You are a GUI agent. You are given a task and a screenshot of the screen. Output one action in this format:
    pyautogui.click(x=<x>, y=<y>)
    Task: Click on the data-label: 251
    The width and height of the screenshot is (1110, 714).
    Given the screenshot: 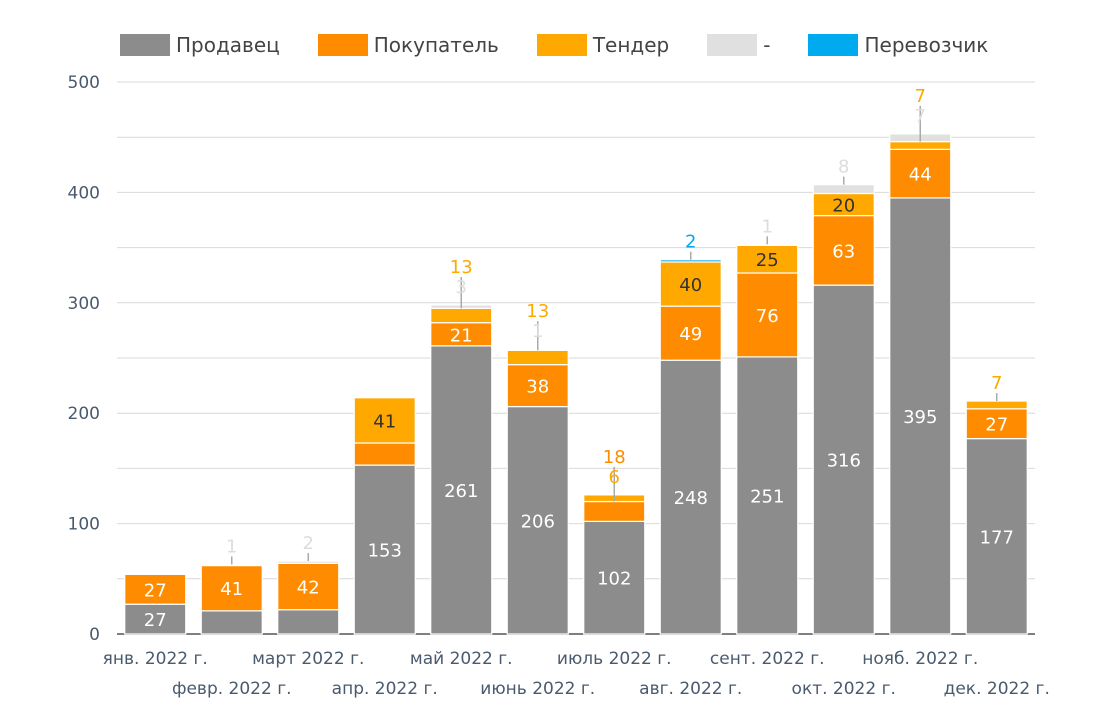 What is the action you would take?
    pyautogui.click(x=767, y=496)
    